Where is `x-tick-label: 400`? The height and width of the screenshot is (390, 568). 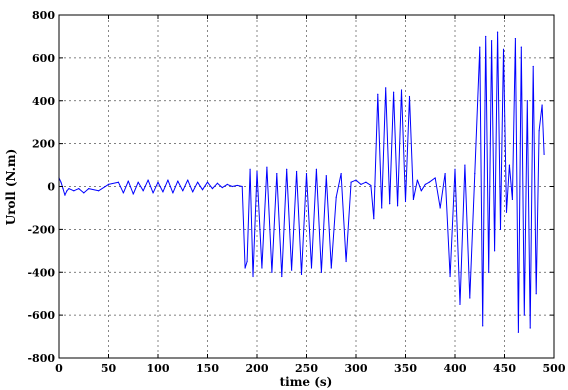
x-tick-label: 400 is located at coordinates (455, 368).